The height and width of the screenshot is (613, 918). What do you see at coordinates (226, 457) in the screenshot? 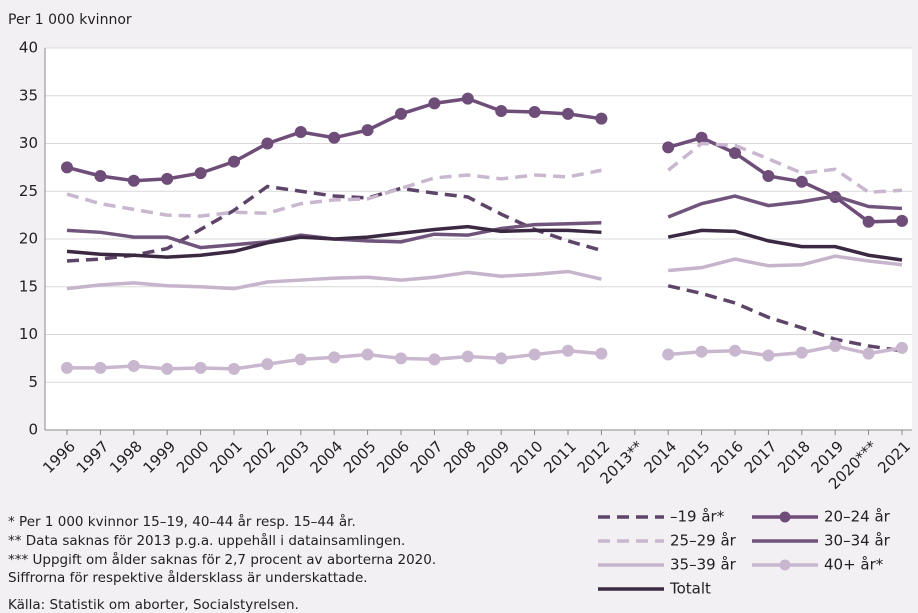
I see `x-tick-label: 2001` at bounding box center [226, 457].